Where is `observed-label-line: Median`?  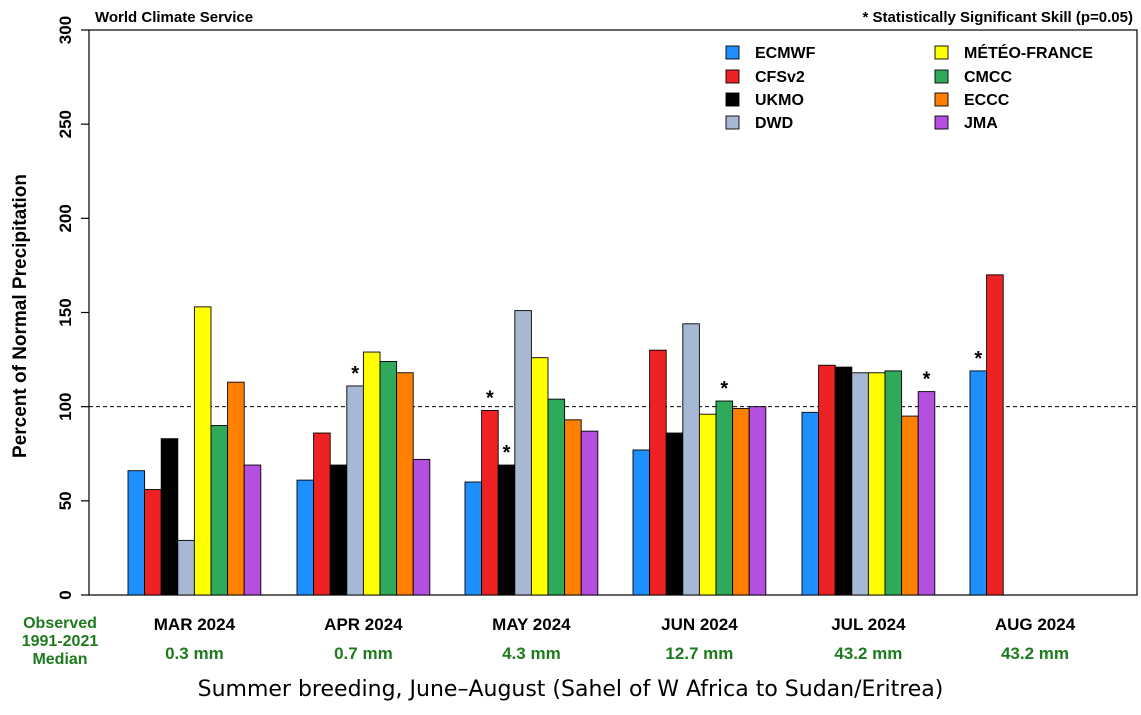 observed-label-line: Median is located at coordinates (59, 659).